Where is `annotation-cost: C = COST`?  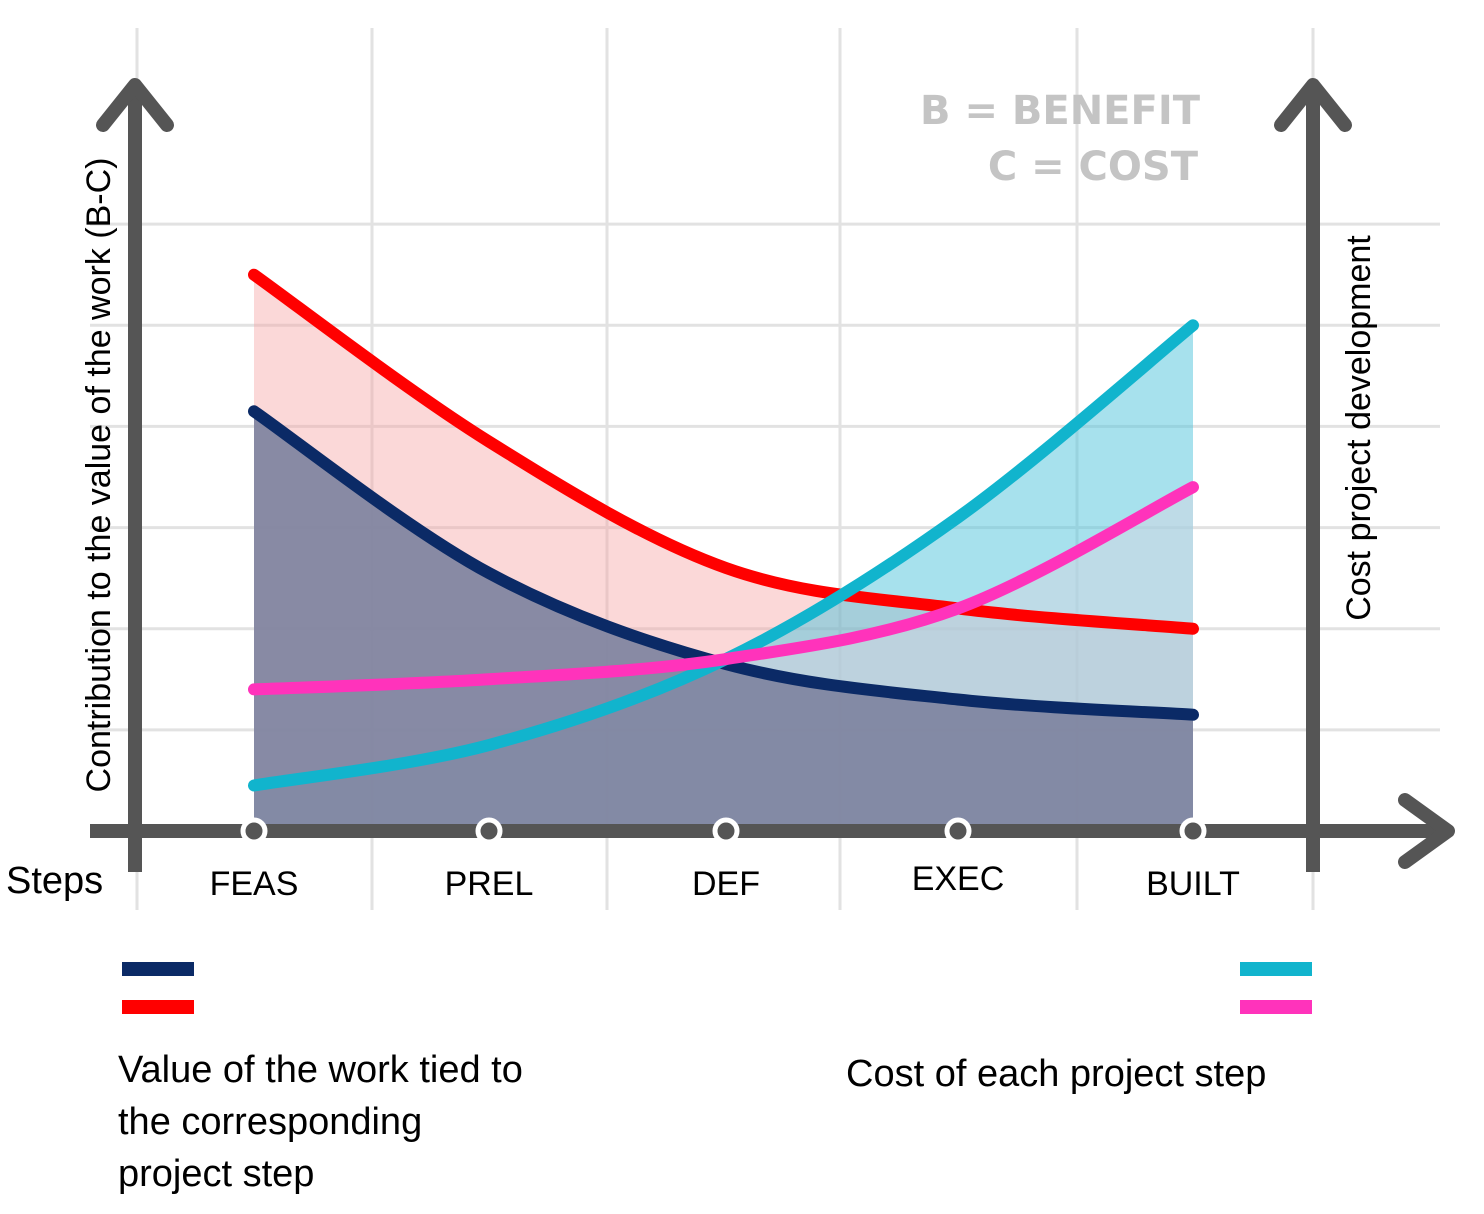 annotation-cost: C = COST is located at coordinates (1093, 167).